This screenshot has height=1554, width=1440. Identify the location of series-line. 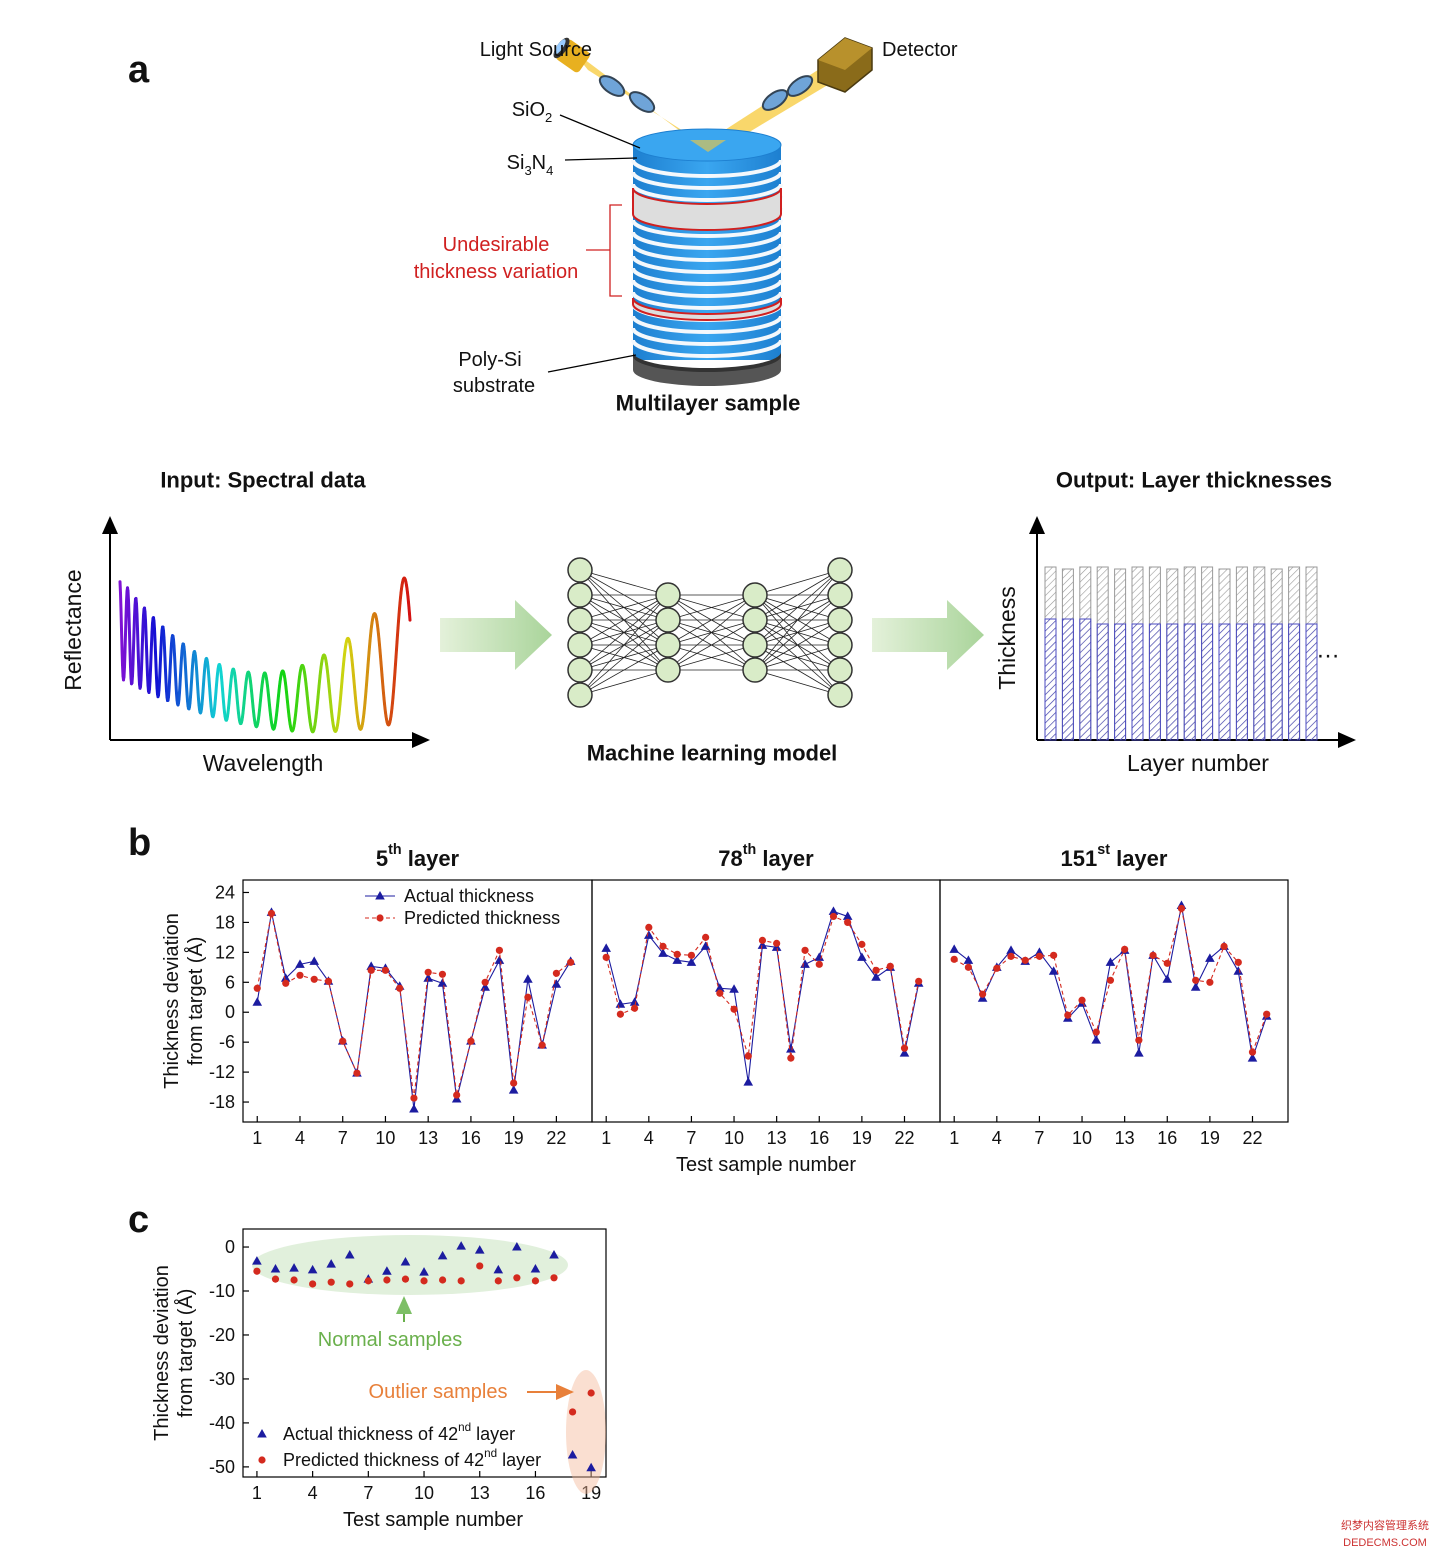
(414, 1011).